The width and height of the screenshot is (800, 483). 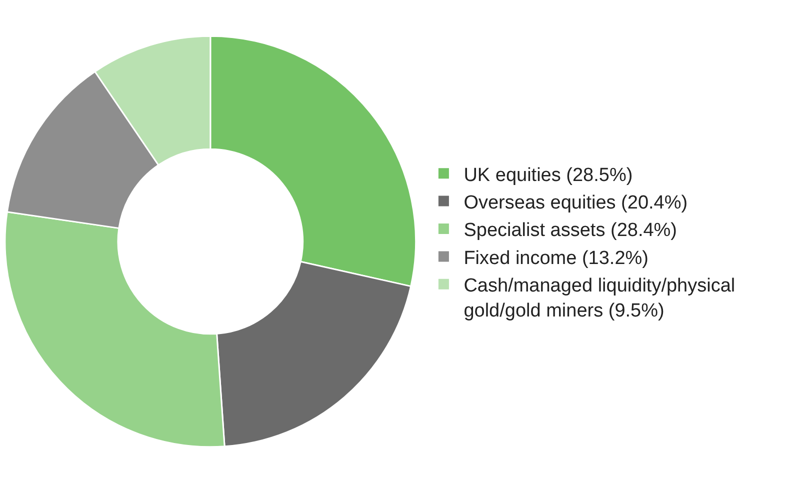 I want to click on legend-label: Specialist assets (28.4%), so click(x=571, y=231).